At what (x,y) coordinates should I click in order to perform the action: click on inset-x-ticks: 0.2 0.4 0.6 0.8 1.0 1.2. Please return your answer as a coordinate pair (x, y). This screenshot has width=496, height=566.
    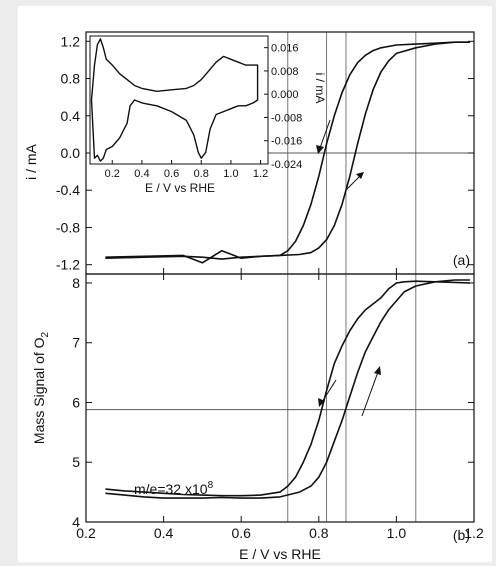
    Looking at the image, I should click on (186, 170).